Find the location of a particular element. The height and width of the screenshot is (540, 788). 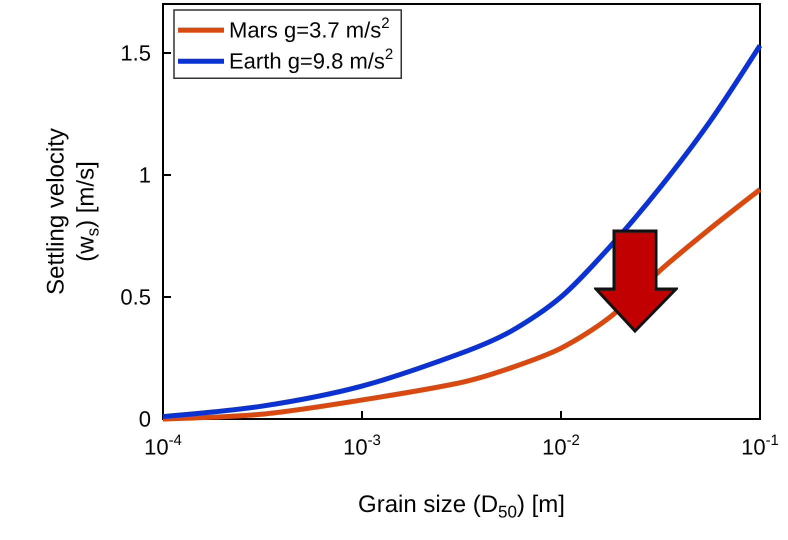

y-tick-label: 1 is located at coordinates (144, 175).